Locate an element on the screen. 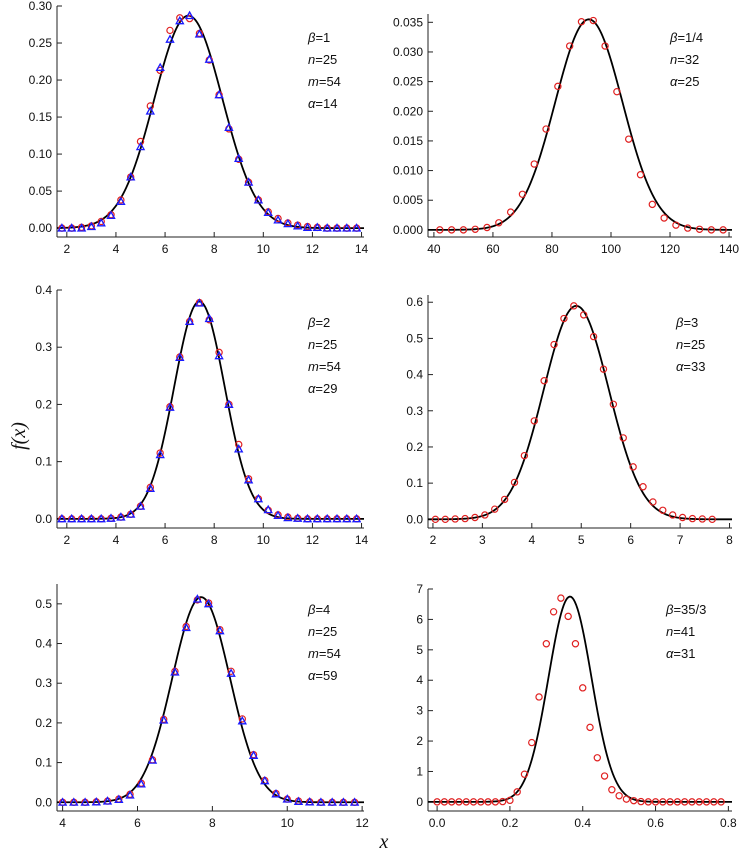  parameter-annotation: n=41 is located at coordinates (680, 631).